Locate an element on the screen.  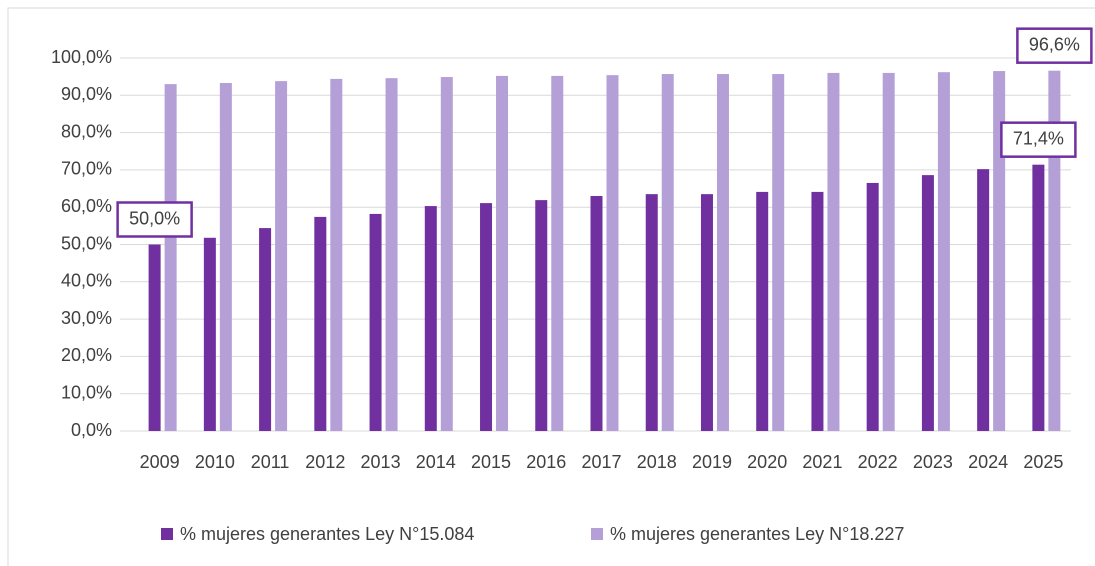
y-tick-label: 70,0% is located at coordinates (86, 169).